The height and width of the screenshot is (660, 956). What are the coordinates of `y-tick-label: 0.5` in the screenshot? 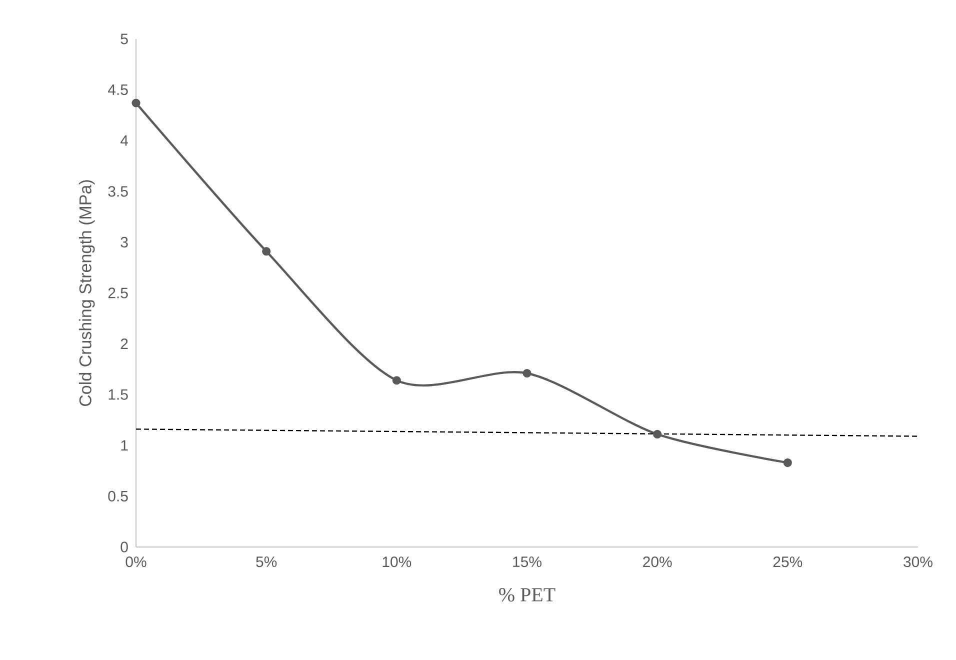 It's located at (118, 496).